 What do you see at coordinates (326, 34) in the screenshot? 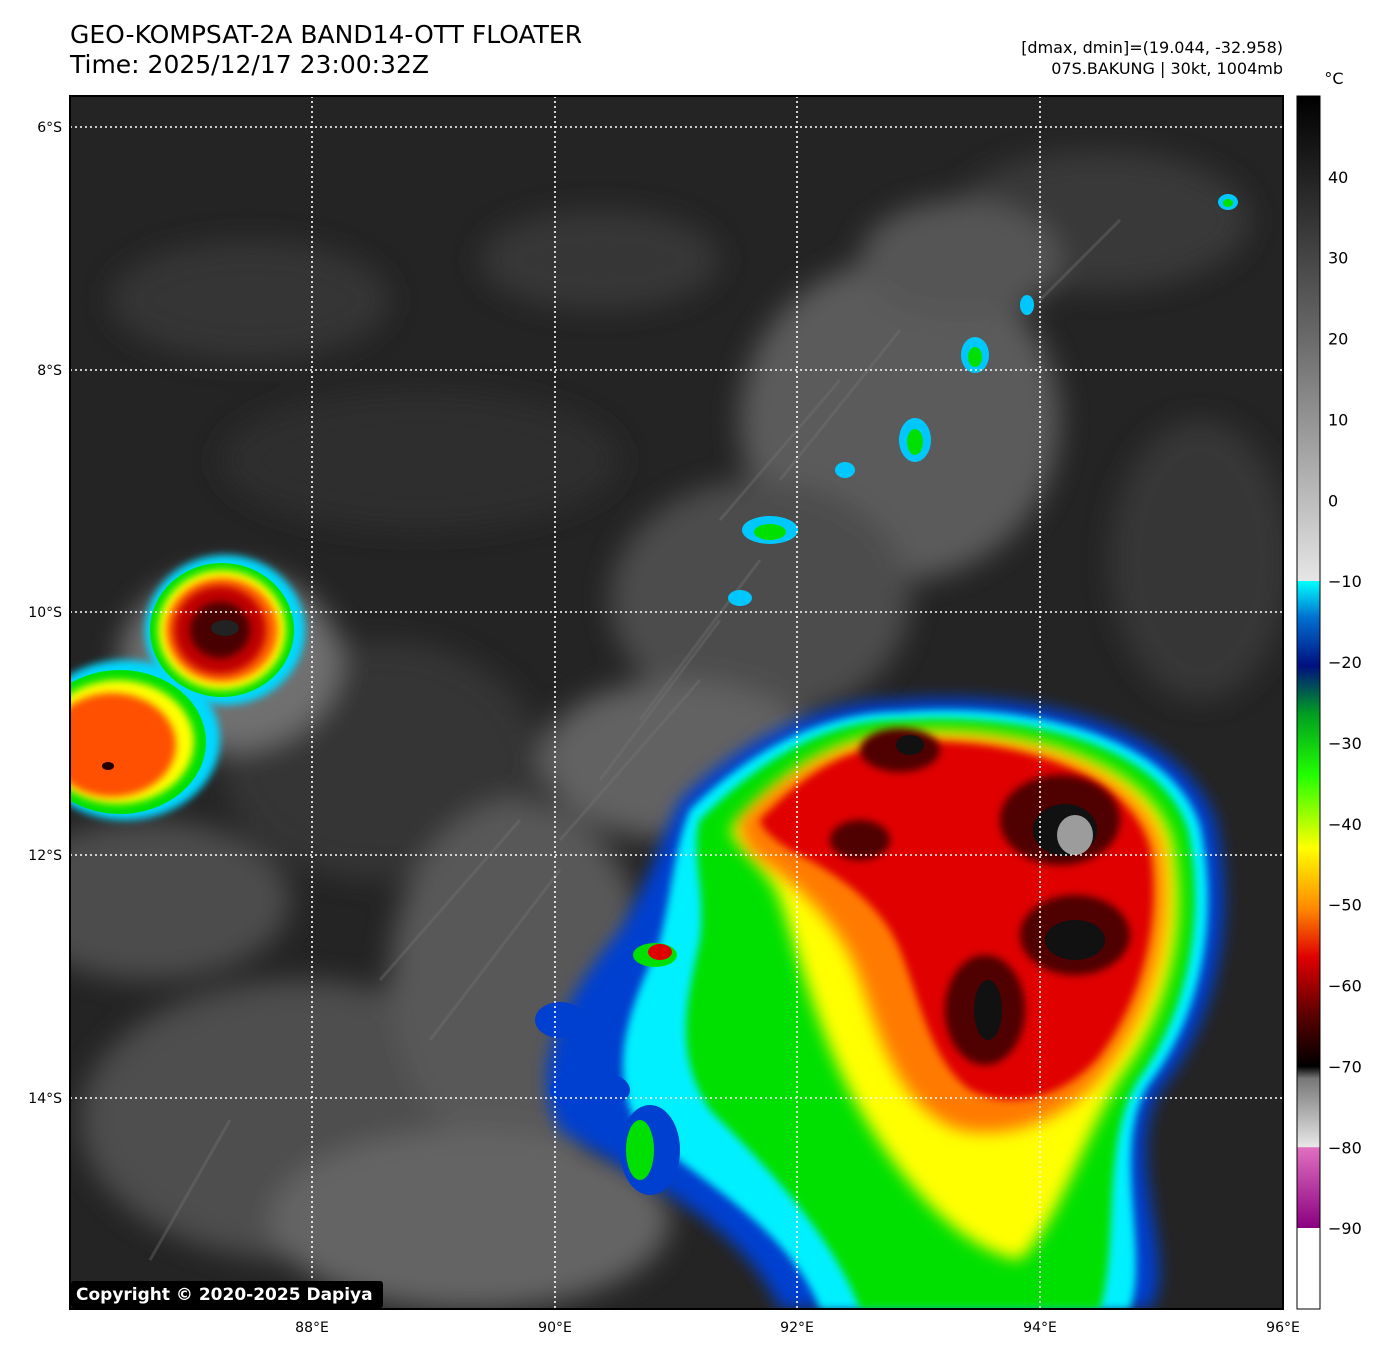
I see `title-product: GEO-KOMPSAT-2A BAND14-OTT FLOATER` at bounding box center [326, 34].